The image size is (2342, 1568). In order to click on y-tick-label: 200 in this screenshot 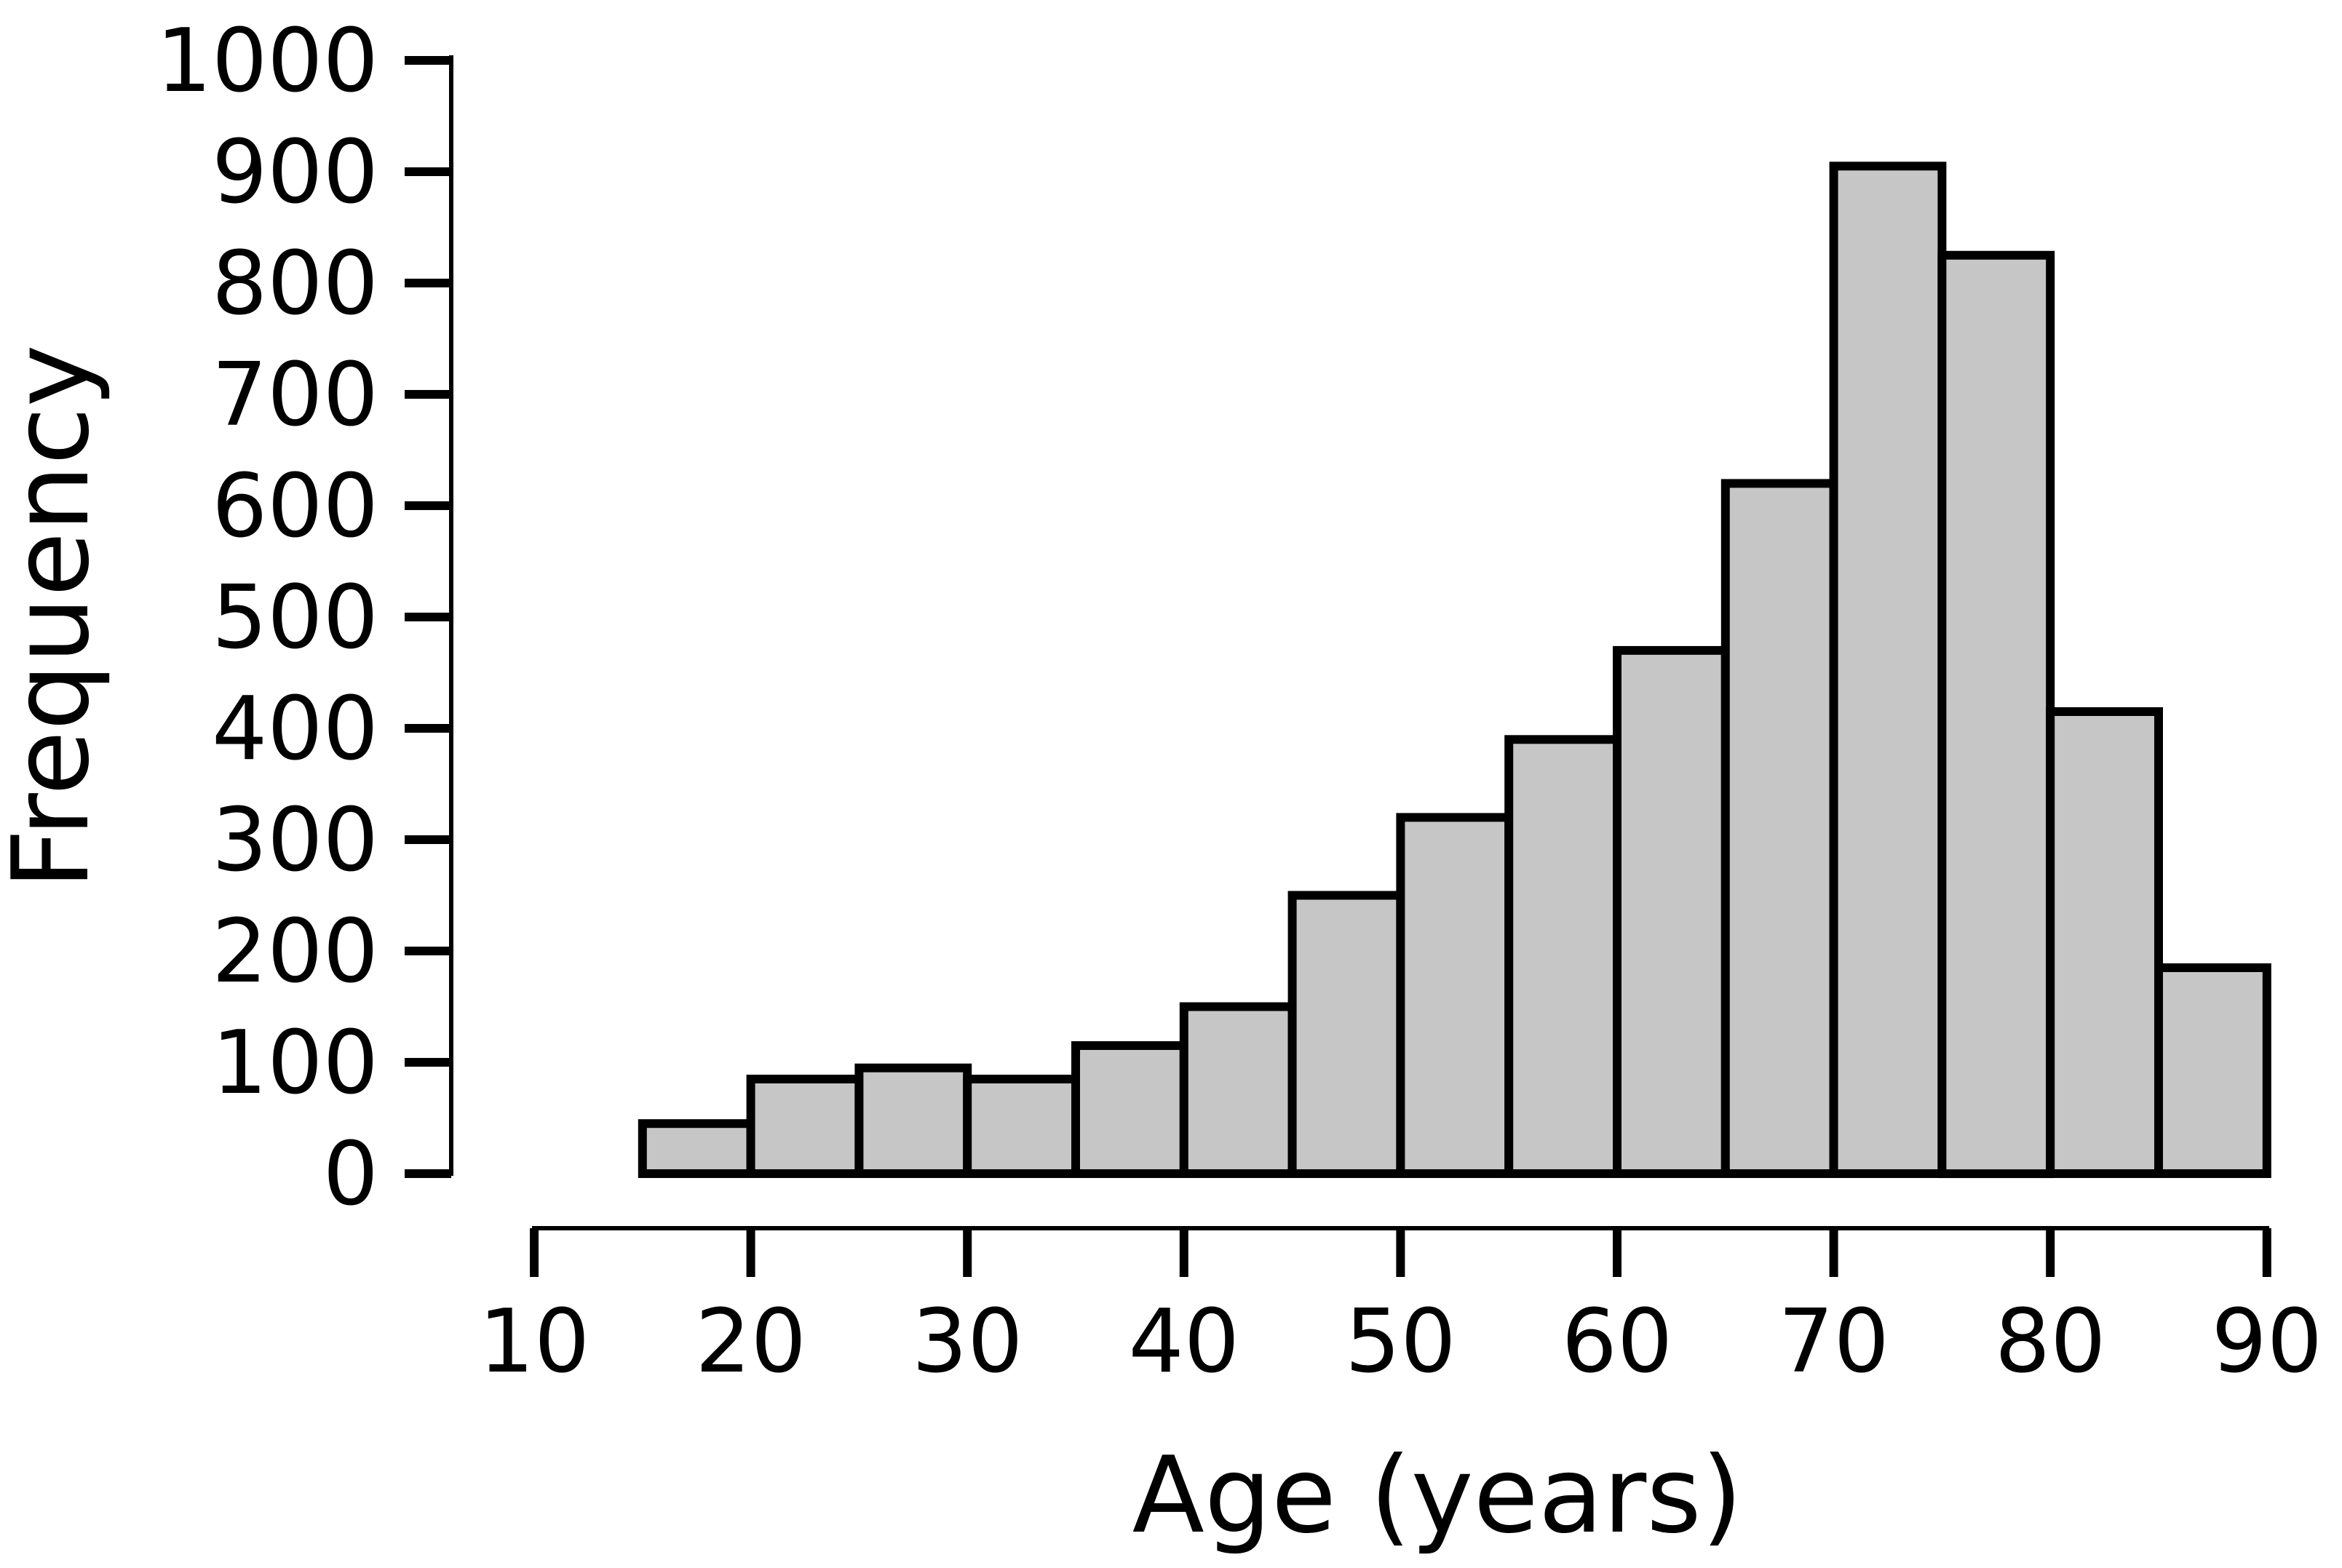, I will do `click(295, 952)`.